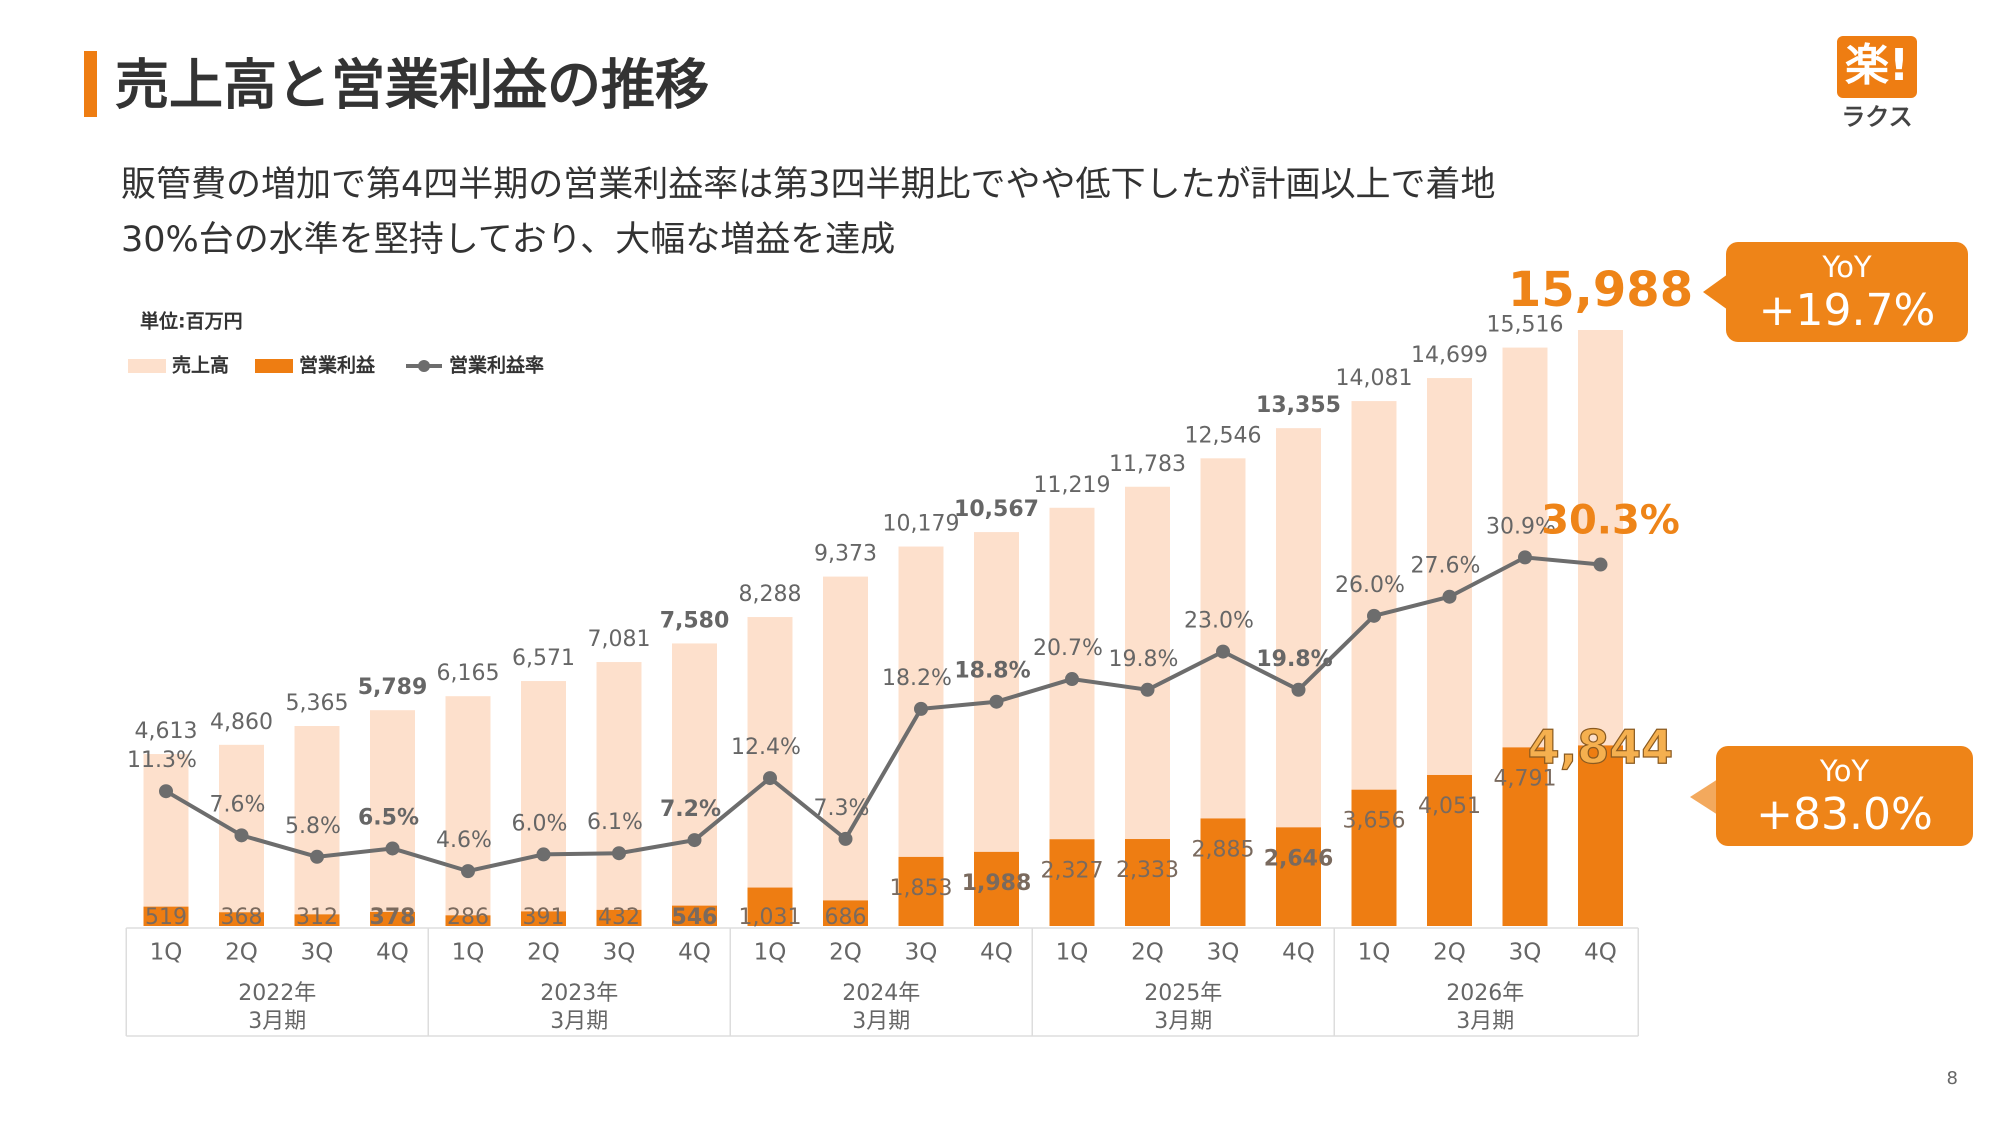 This screenshot has width=2000, height=1125. Describe the element at coordinates (388, 817) in the screenshot. I see `margin-label: 6.5%` at that location.